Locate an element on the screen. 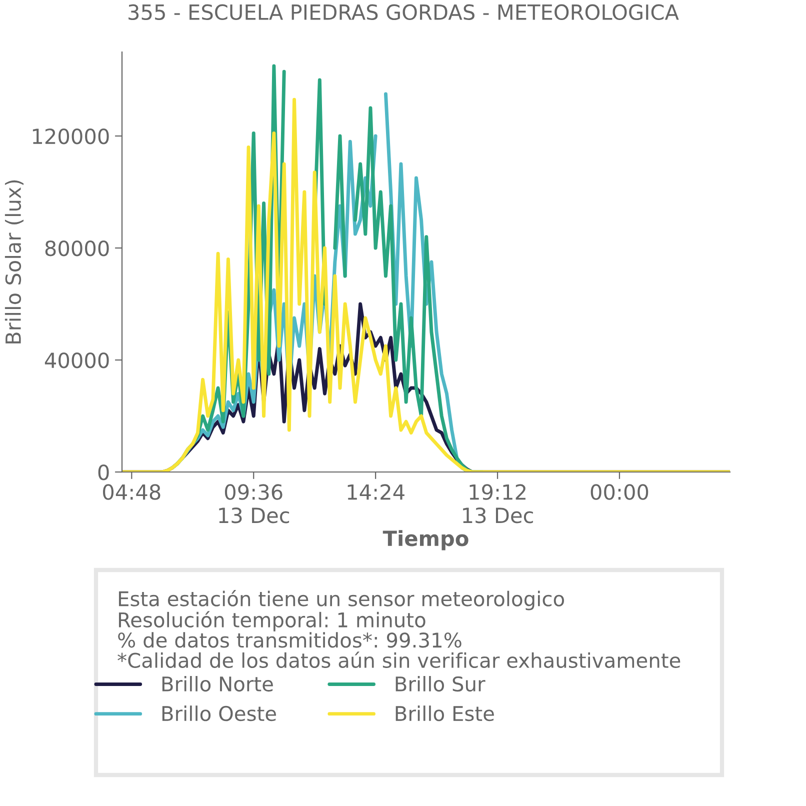 This screenshot has height=806, width=806. y-tick-label: 120000 is located at coordinates (70, 136).